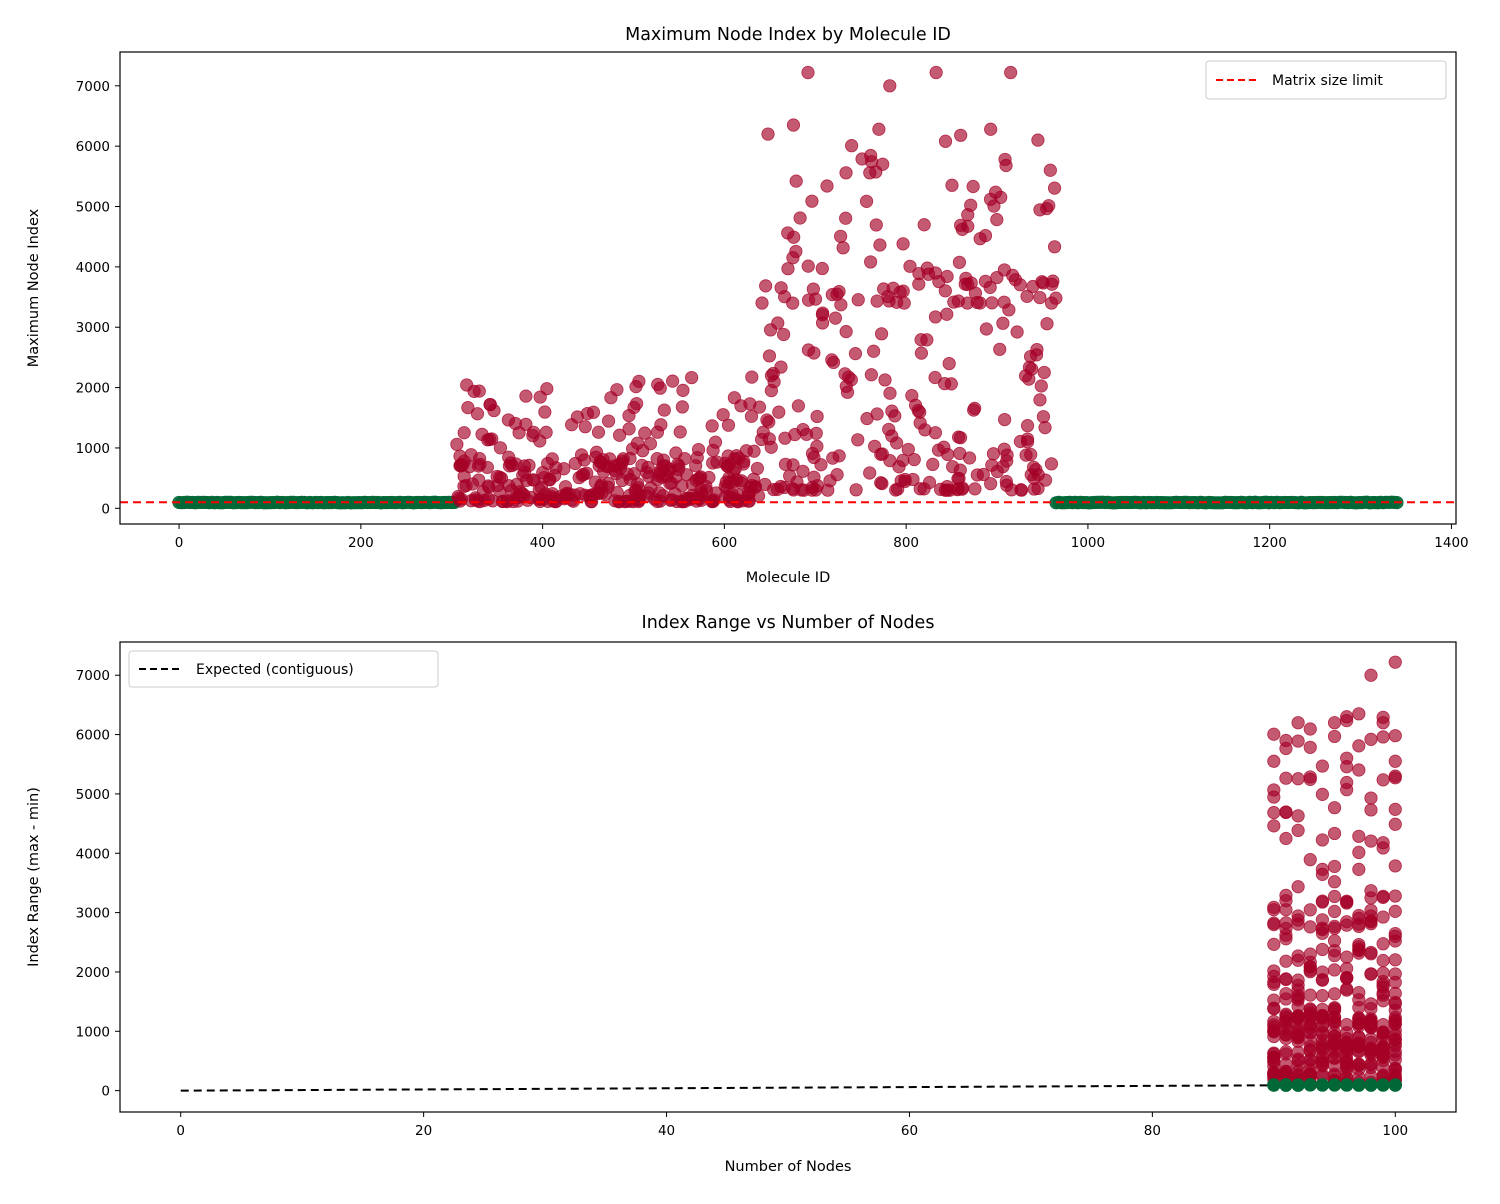  Describe the element at coordinates (93, 914) in the screenshot. I see `bottom-chart-y-tick-label: 3000` at that location.